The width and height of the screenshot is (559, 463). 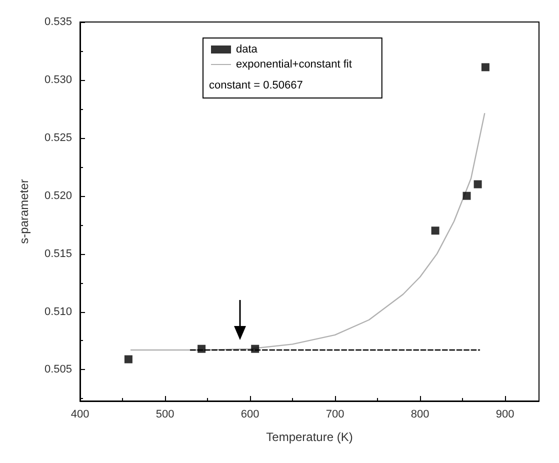 I want to click on x-tick-label: 700, so click(x=335, y=414).